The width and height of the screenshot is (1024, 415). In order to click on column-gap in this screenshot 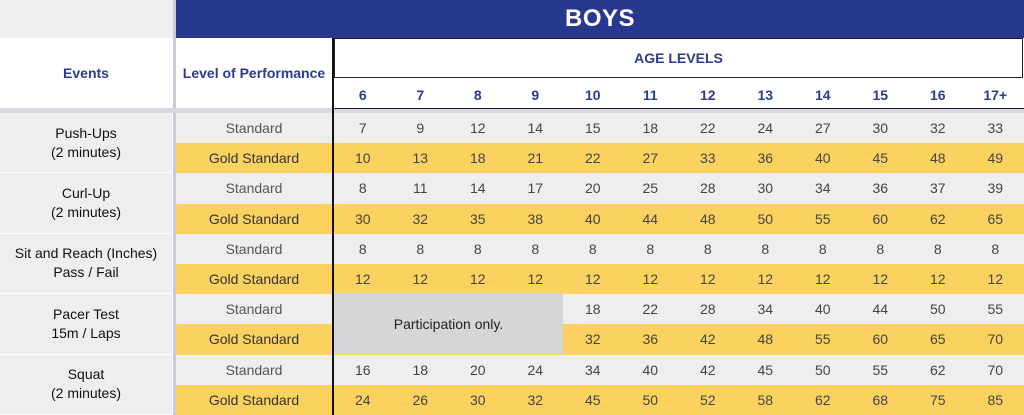, I will do `click(174, 207)`.